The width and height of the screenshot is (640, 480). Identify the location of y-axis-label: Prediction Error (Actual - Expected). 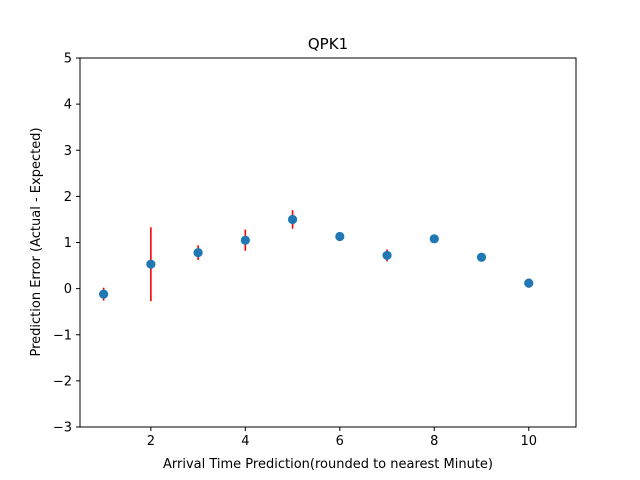
(36, 241).